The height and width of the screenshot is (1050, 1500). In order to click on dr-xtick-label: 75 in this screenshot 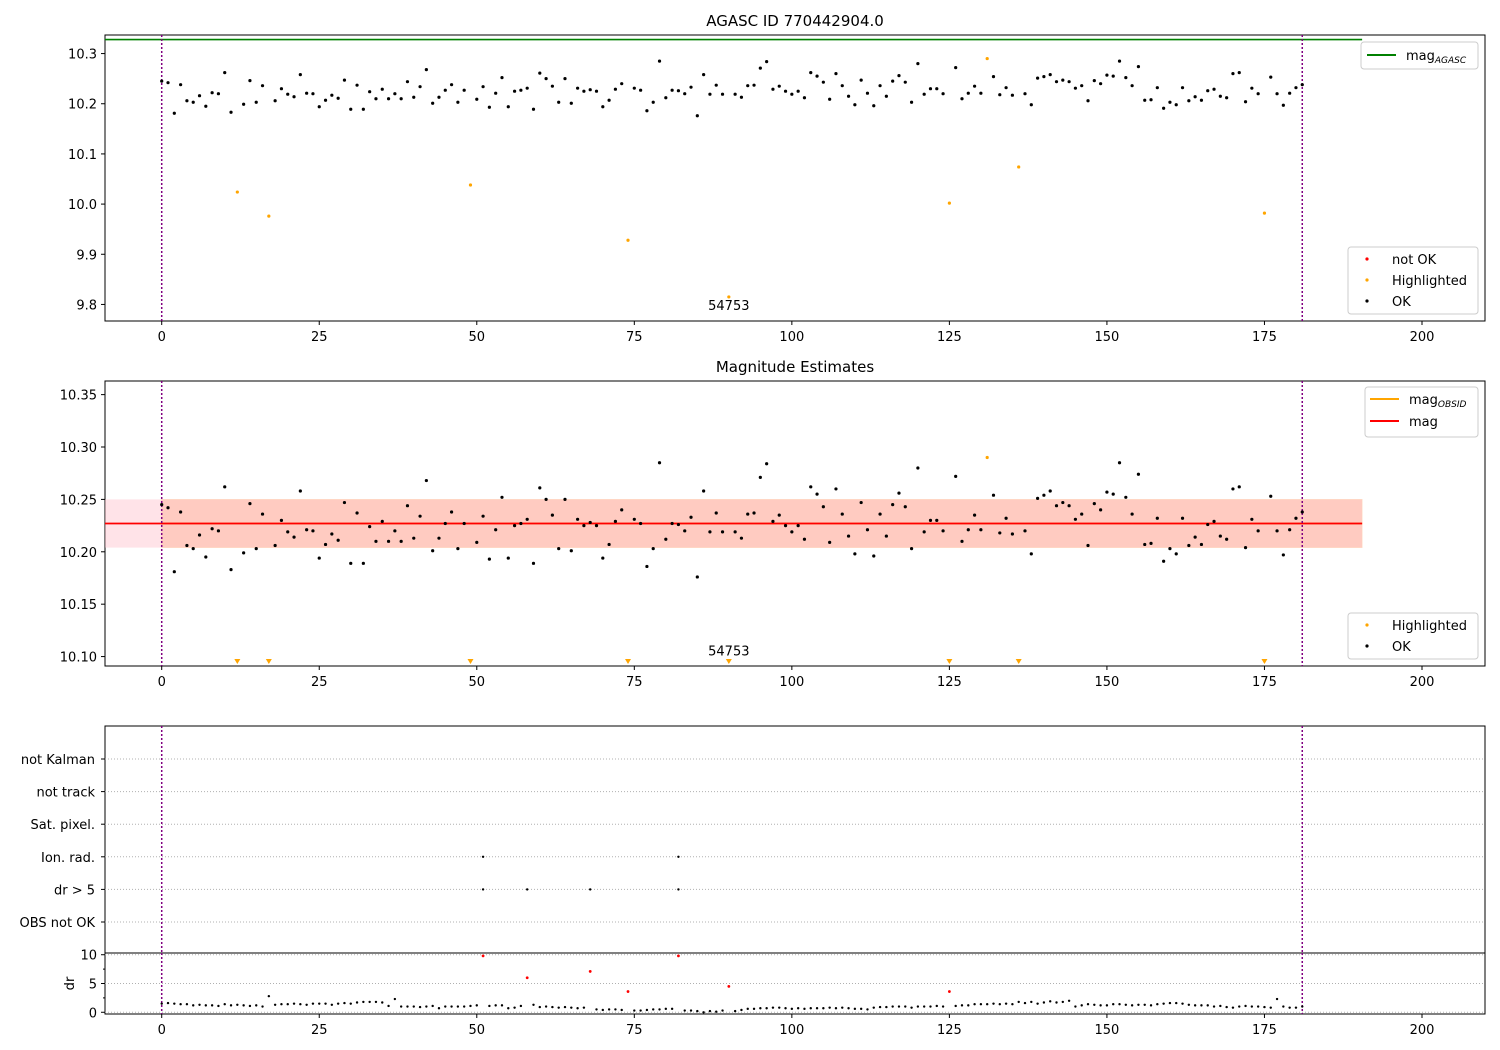, I will do `click(634, 1030)`.